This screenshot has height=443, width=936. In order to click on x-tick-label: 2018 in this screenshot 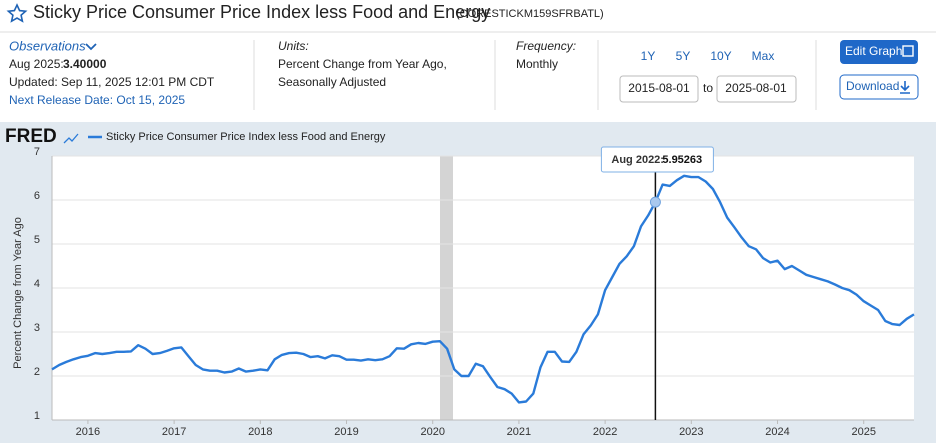, I will do `click(260, 432)`.